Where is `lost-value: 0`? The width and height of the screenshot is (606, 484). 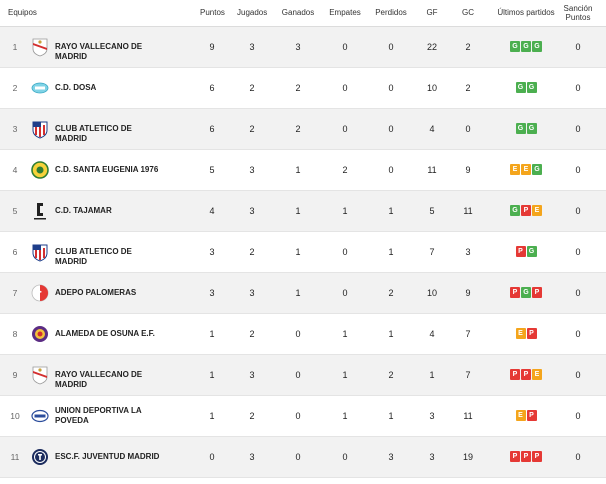
lost-value: 0 is located at coordinates (391, 88).